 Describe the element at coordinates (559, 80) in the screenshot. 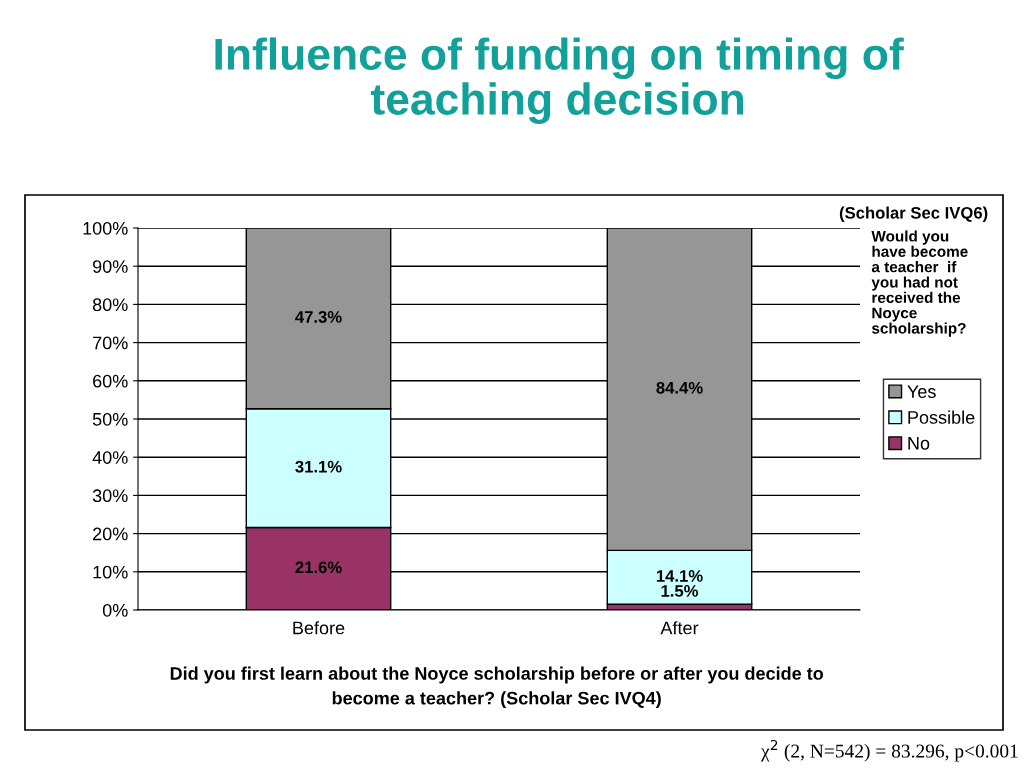

I see `chart-title: Influence of funding on timing of teaching decision` at that location.